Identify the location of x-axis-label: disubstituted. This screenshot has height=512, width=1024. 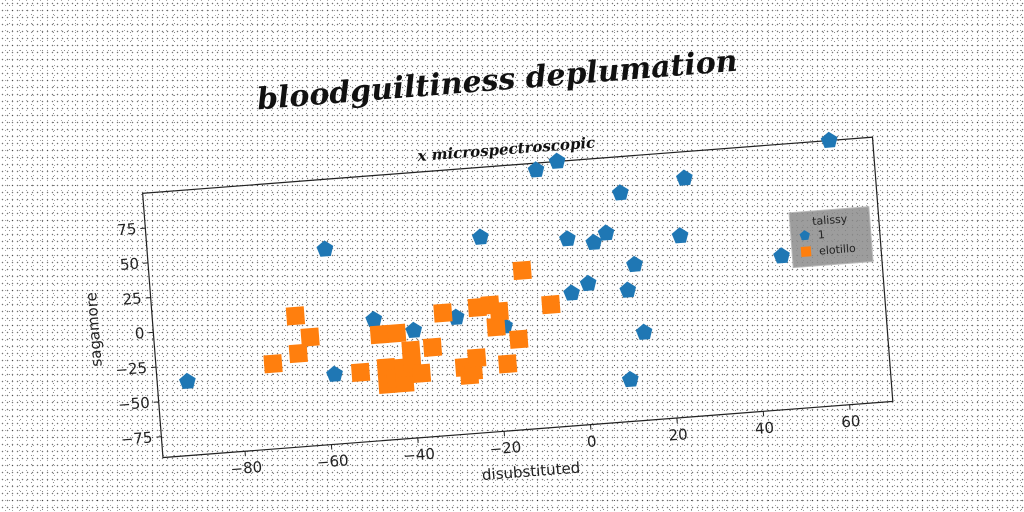
(531, 471).